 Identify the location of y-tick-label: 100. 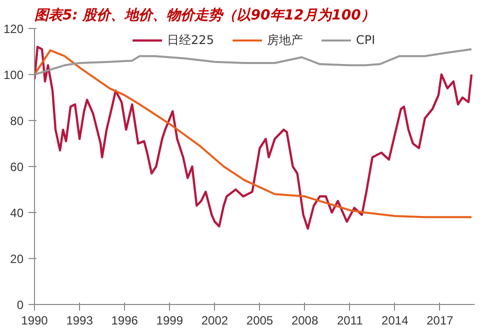
(13, 75).